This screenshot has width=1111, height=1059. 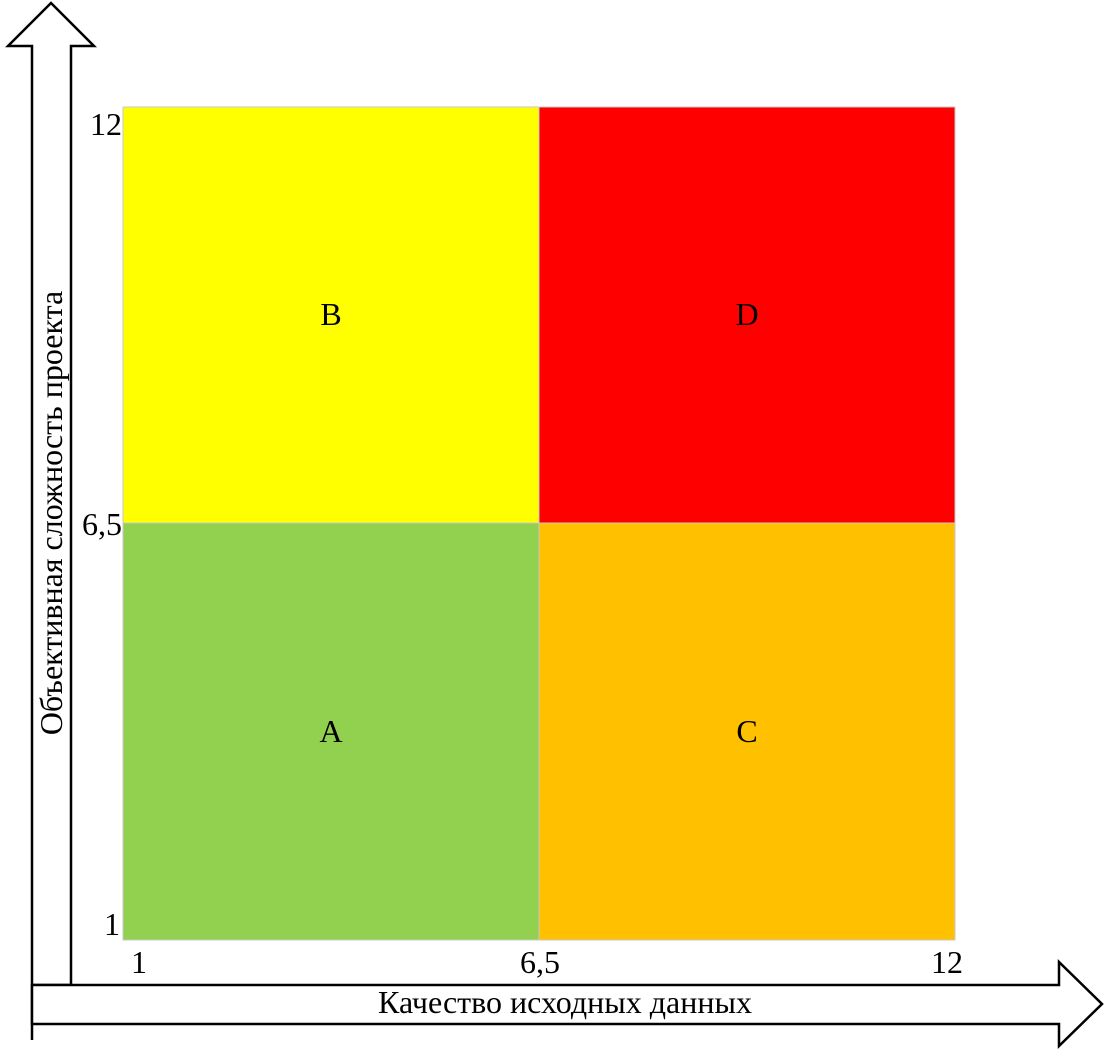 I want to click on y-tick-label: 12, so click(x=106, y=124).